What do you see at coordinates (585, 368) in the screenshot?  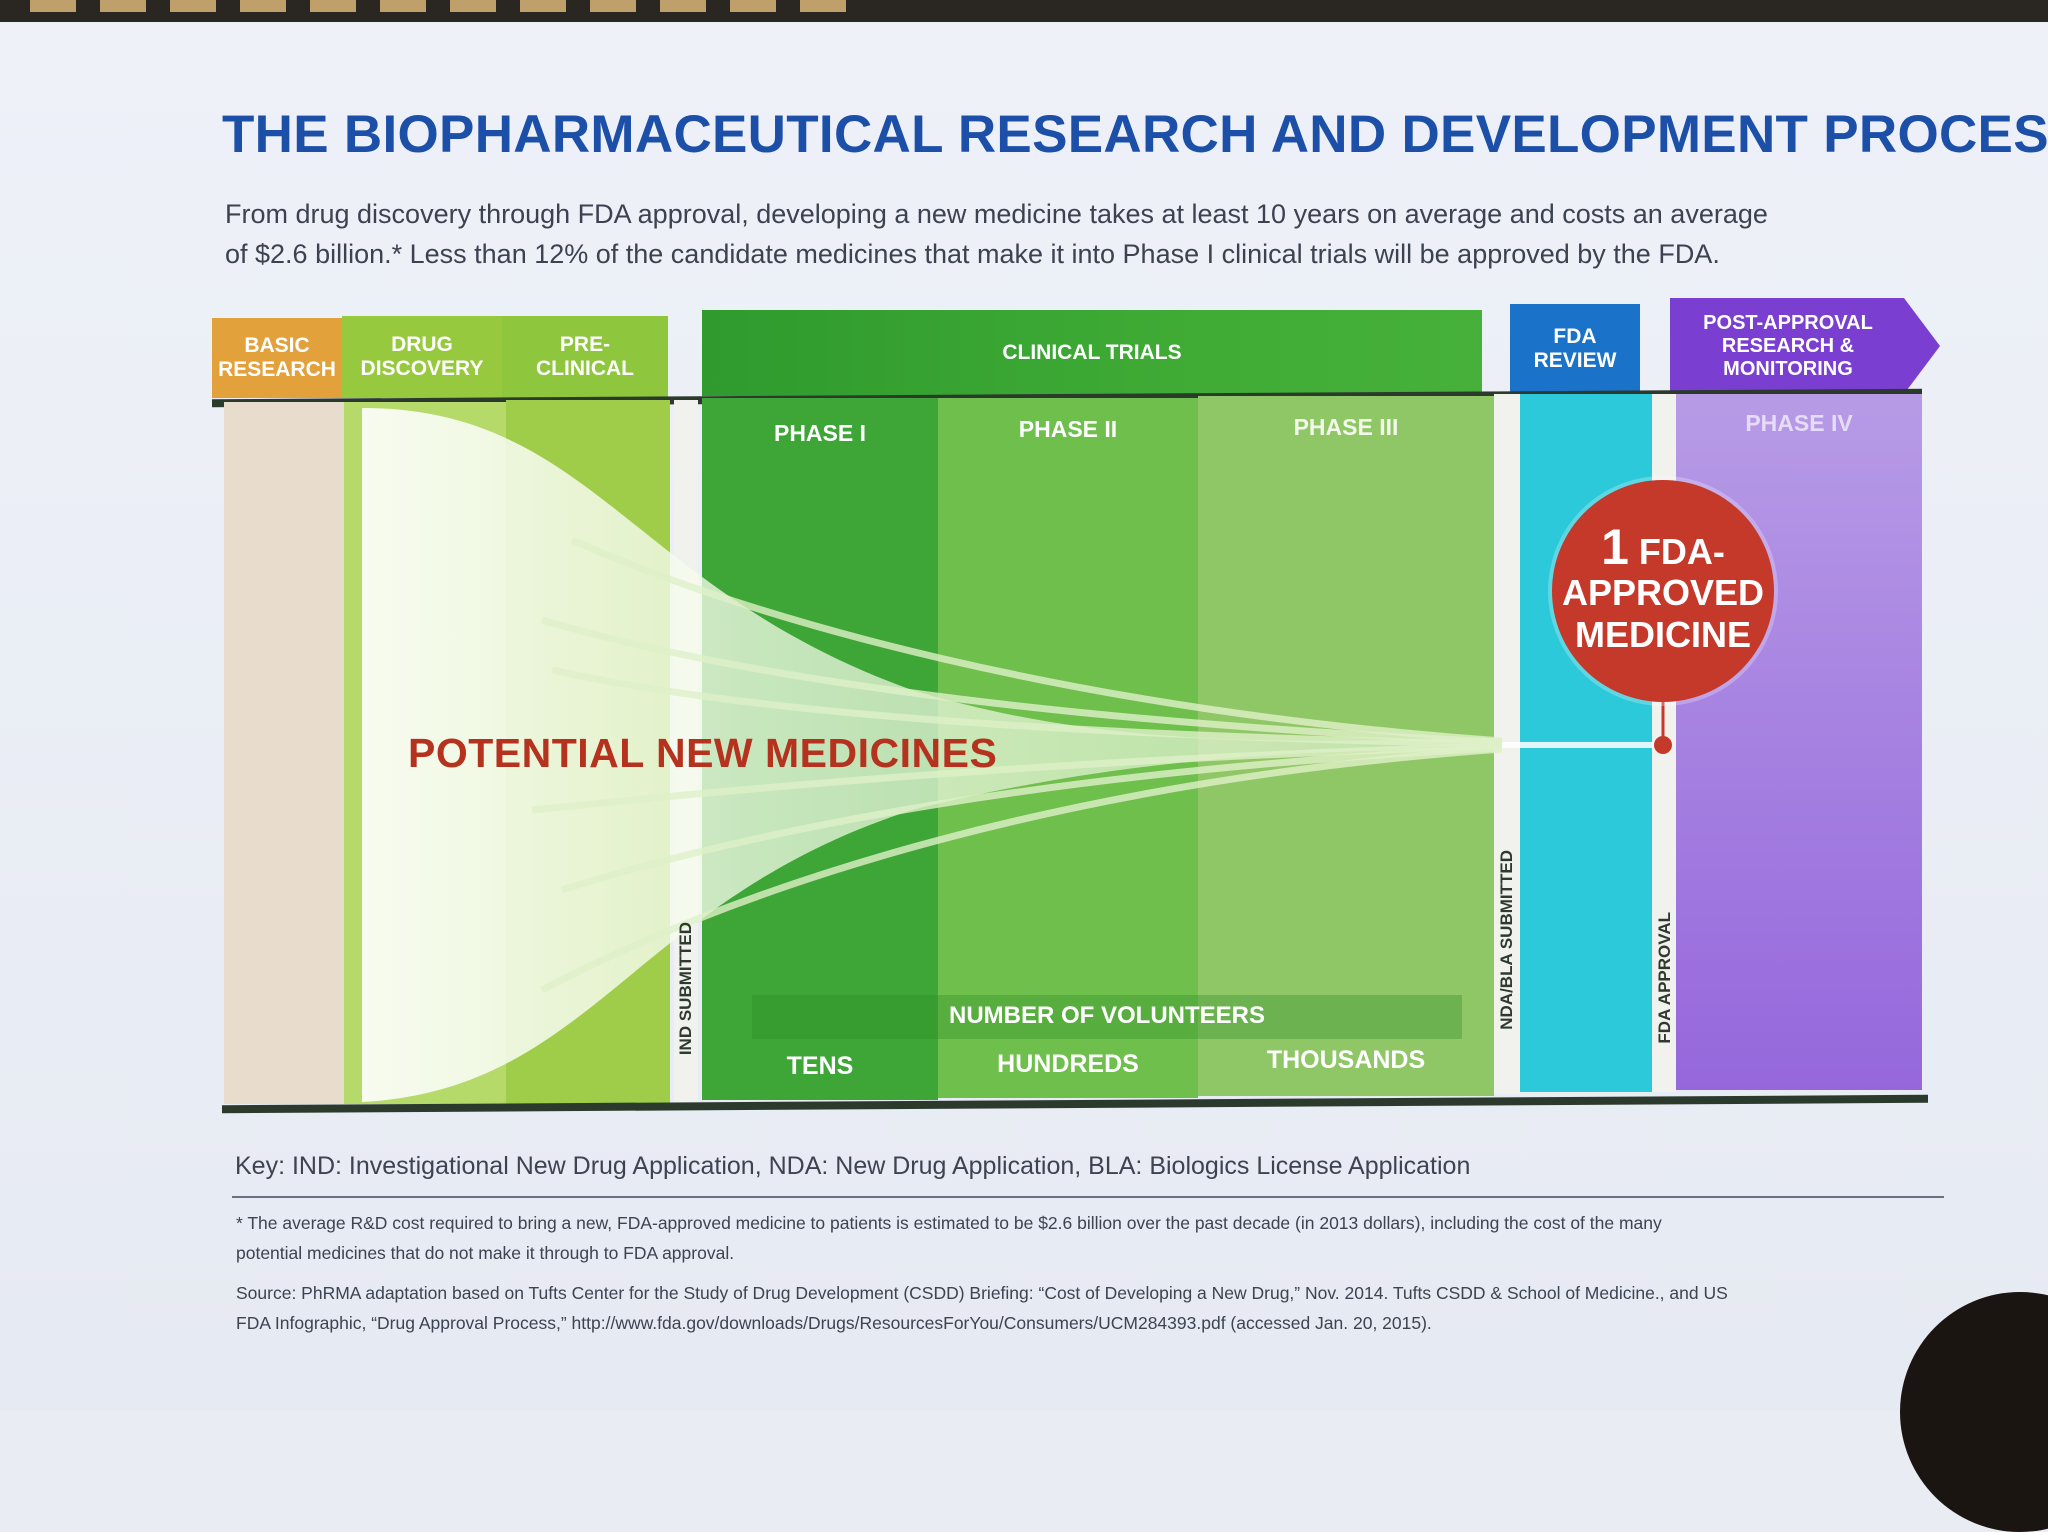 I see `stage-label: CLINICAL` at bounding box center [585, 368].